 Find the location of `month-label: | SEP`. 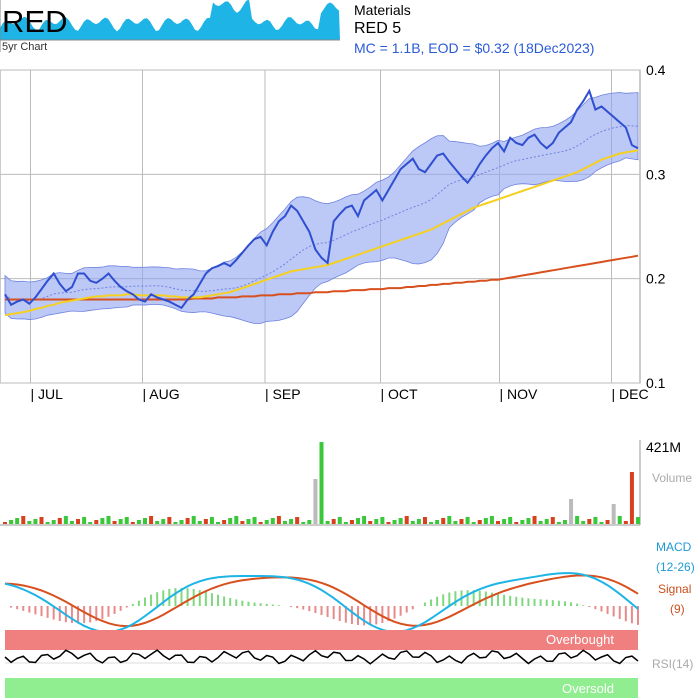

month-label: | SEP is located at coordinates (283, 394).